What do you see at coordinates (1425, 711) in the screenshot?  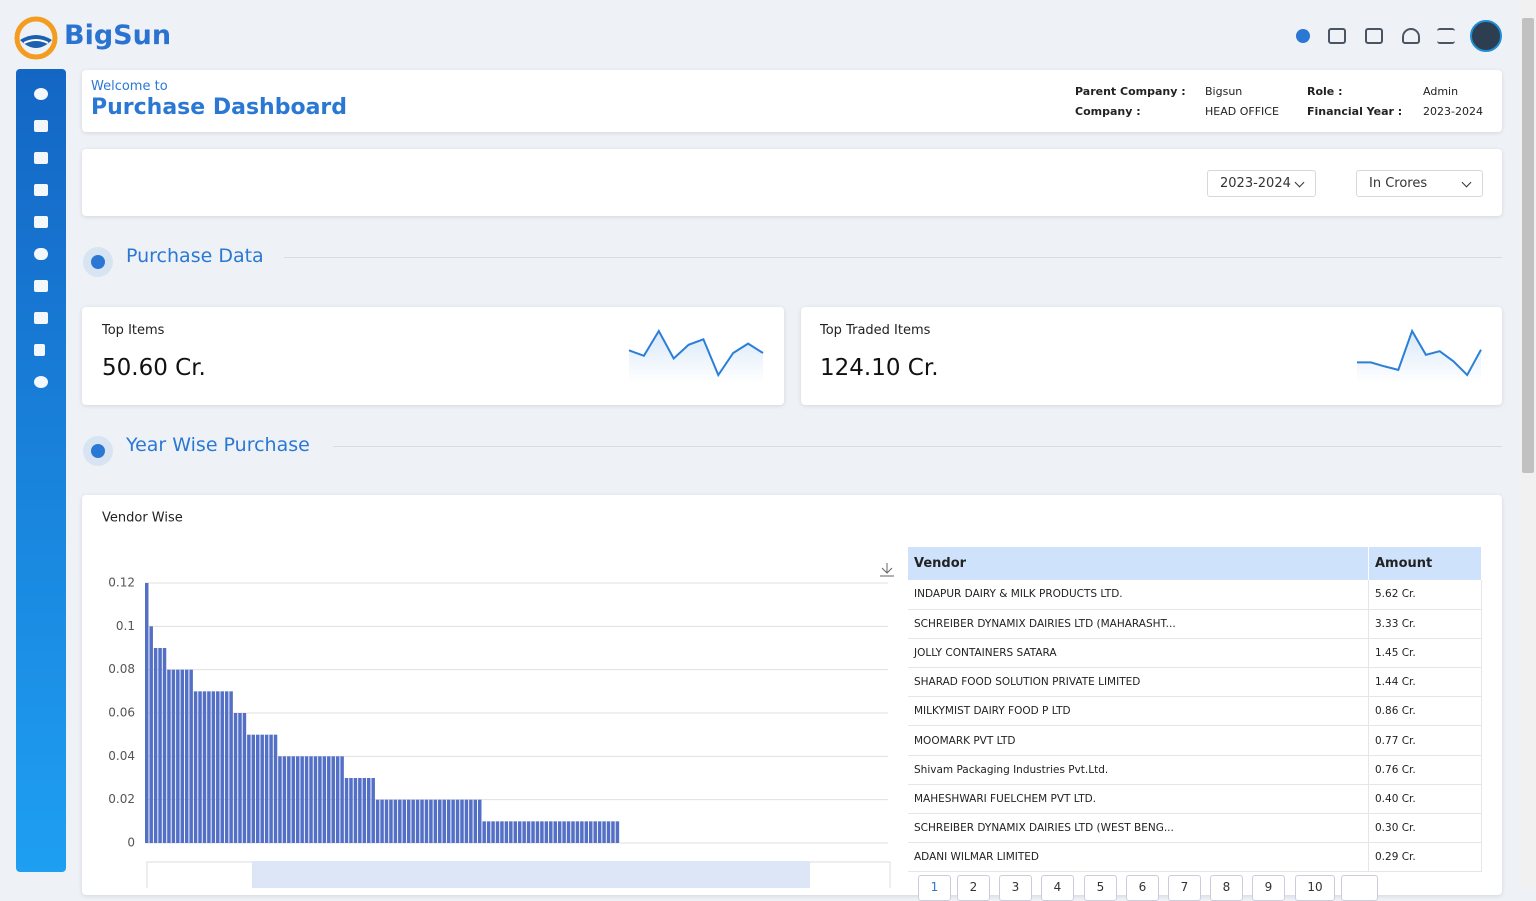 I see `cell: 0.86 Cr.` at bounding box center [1425, 711].